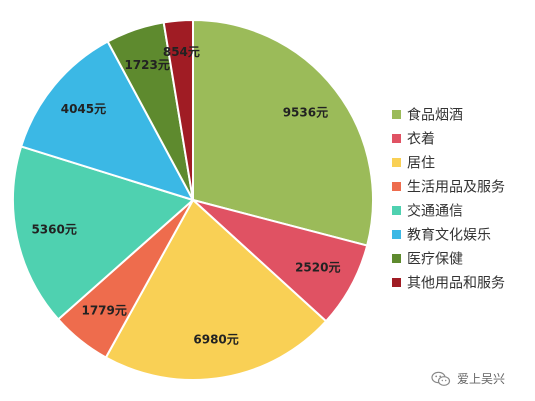 The image size is (535, 401). I want to click on slice-value-label: 854元, so click(181, 52).